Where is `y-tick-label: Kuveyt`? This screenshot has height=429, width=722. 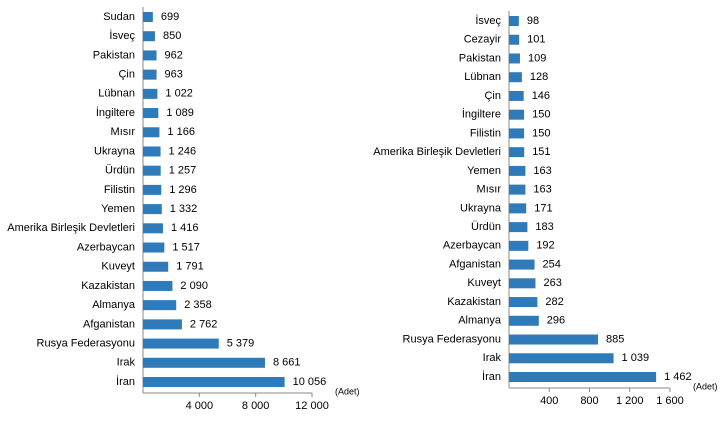
y-tick-label: Kuveyt is located at coordinates (118, 267).